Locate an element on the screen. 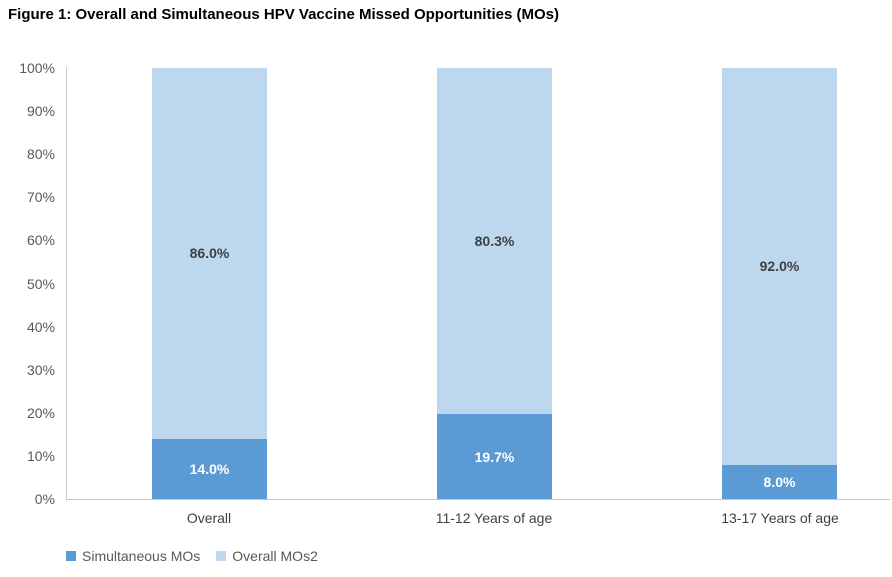 Image resolution: width=892 pixels, height=577 pixels. bar-group: 14.0% 86.0% is located at coordinates (209, 283).